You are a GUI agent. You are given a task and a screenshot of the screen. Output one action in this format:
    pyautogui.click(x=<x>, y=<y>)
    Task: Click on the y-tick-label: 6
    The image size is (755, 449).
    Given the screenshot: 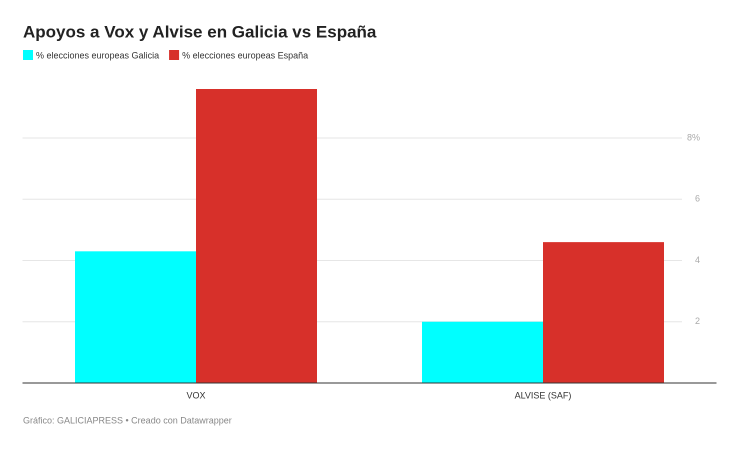 What is the action you would take?
    pyautogui.click(x=697, y=199)
    